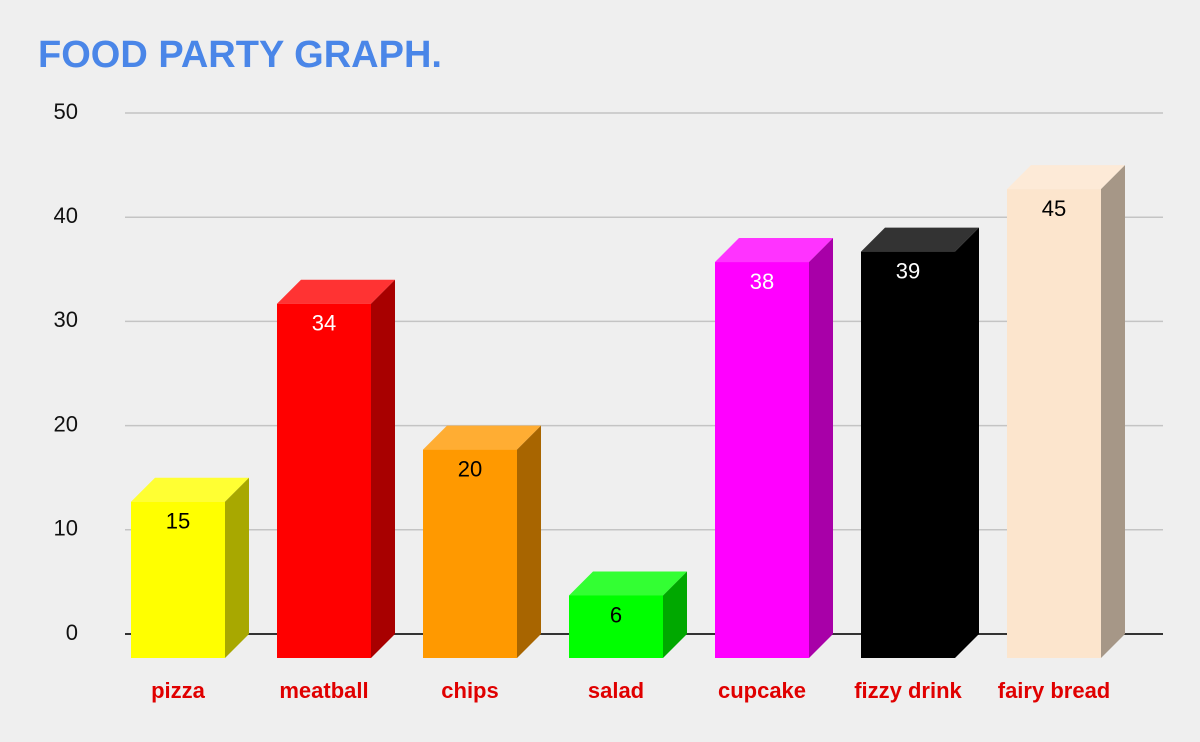 Image resolution: width=1200 pixels, height=742 pixels. I want to click on chart-title: FOOD PARTY GRAPH., so click(240, 55).